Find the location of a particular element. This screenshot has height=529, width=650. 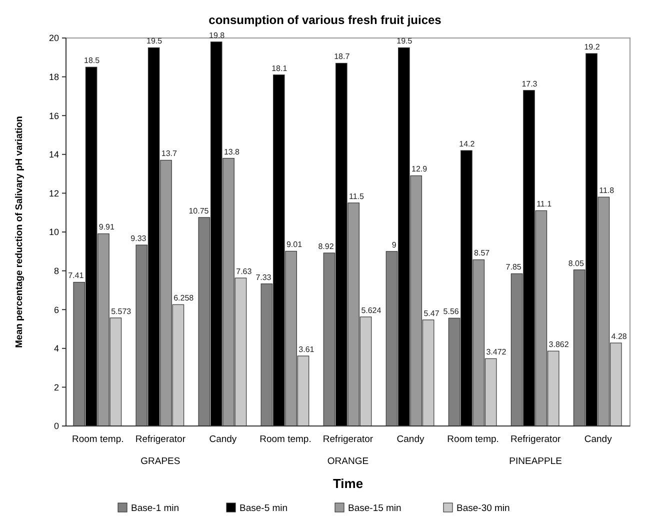

data-label: 5.56 is located at coordinates (451, 311).